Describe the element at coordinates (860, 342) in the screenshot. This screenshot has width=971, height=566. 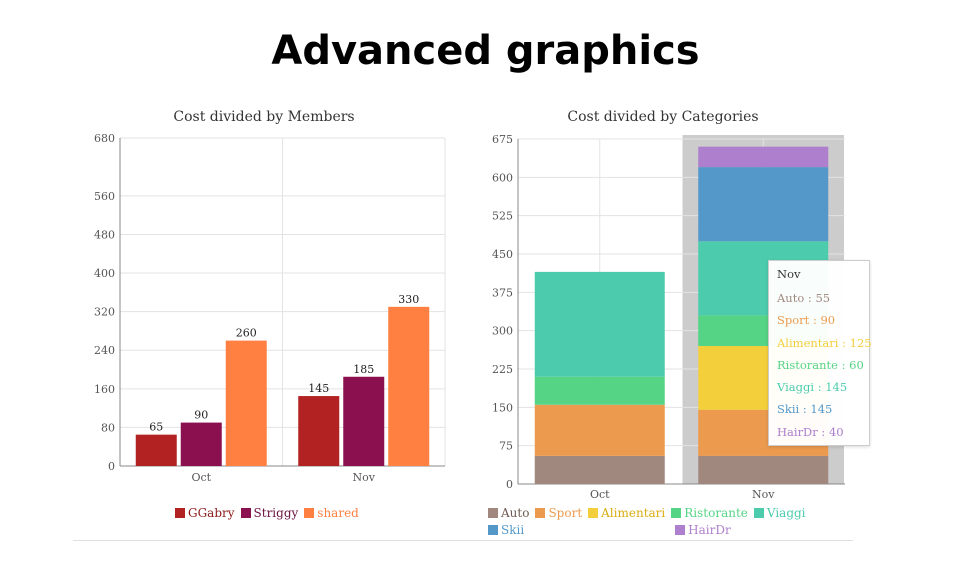
I see `tooltip-row-value: 125` at that location.